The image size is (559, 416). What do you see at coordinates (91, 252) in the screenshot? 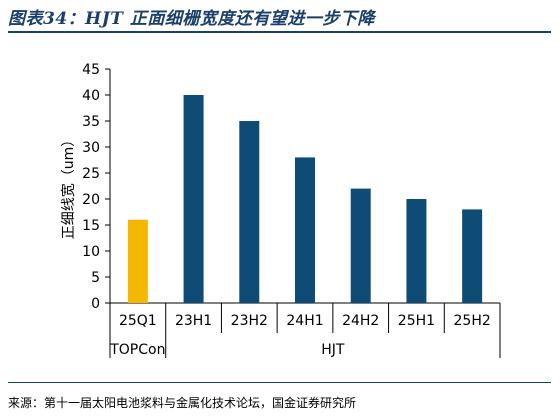
I see `y-tick-label: 10` at bounding box center [91, 252].